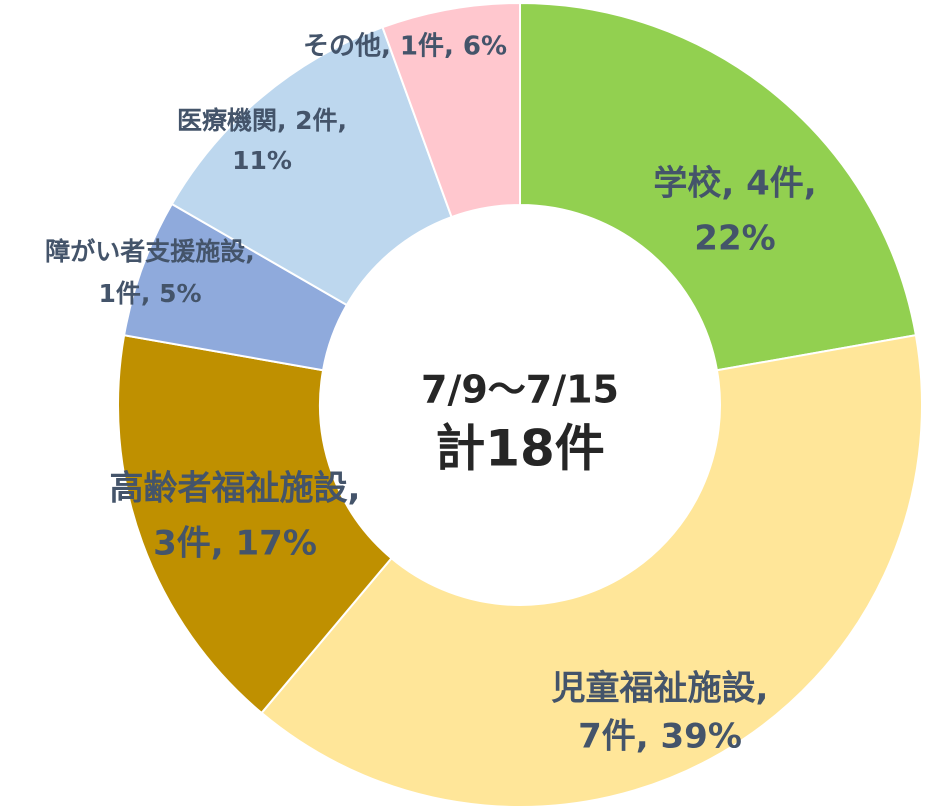 The width and height of the screenshot is (926, 811). I want to click on data-label: 学校, 4件,, so click(734, 184).